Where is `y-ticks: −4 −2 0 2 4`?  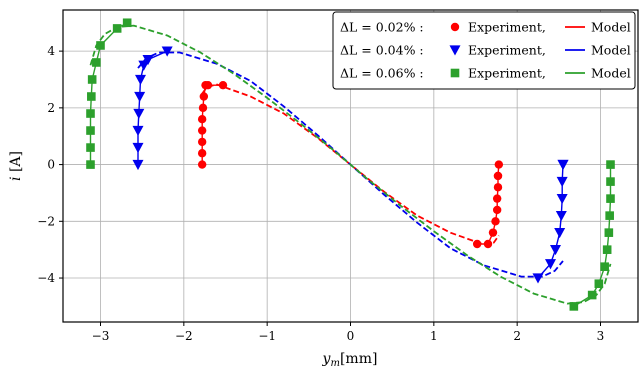
y-ticks: −4 −2 0 2 4 is located at coordinates (50, 164).